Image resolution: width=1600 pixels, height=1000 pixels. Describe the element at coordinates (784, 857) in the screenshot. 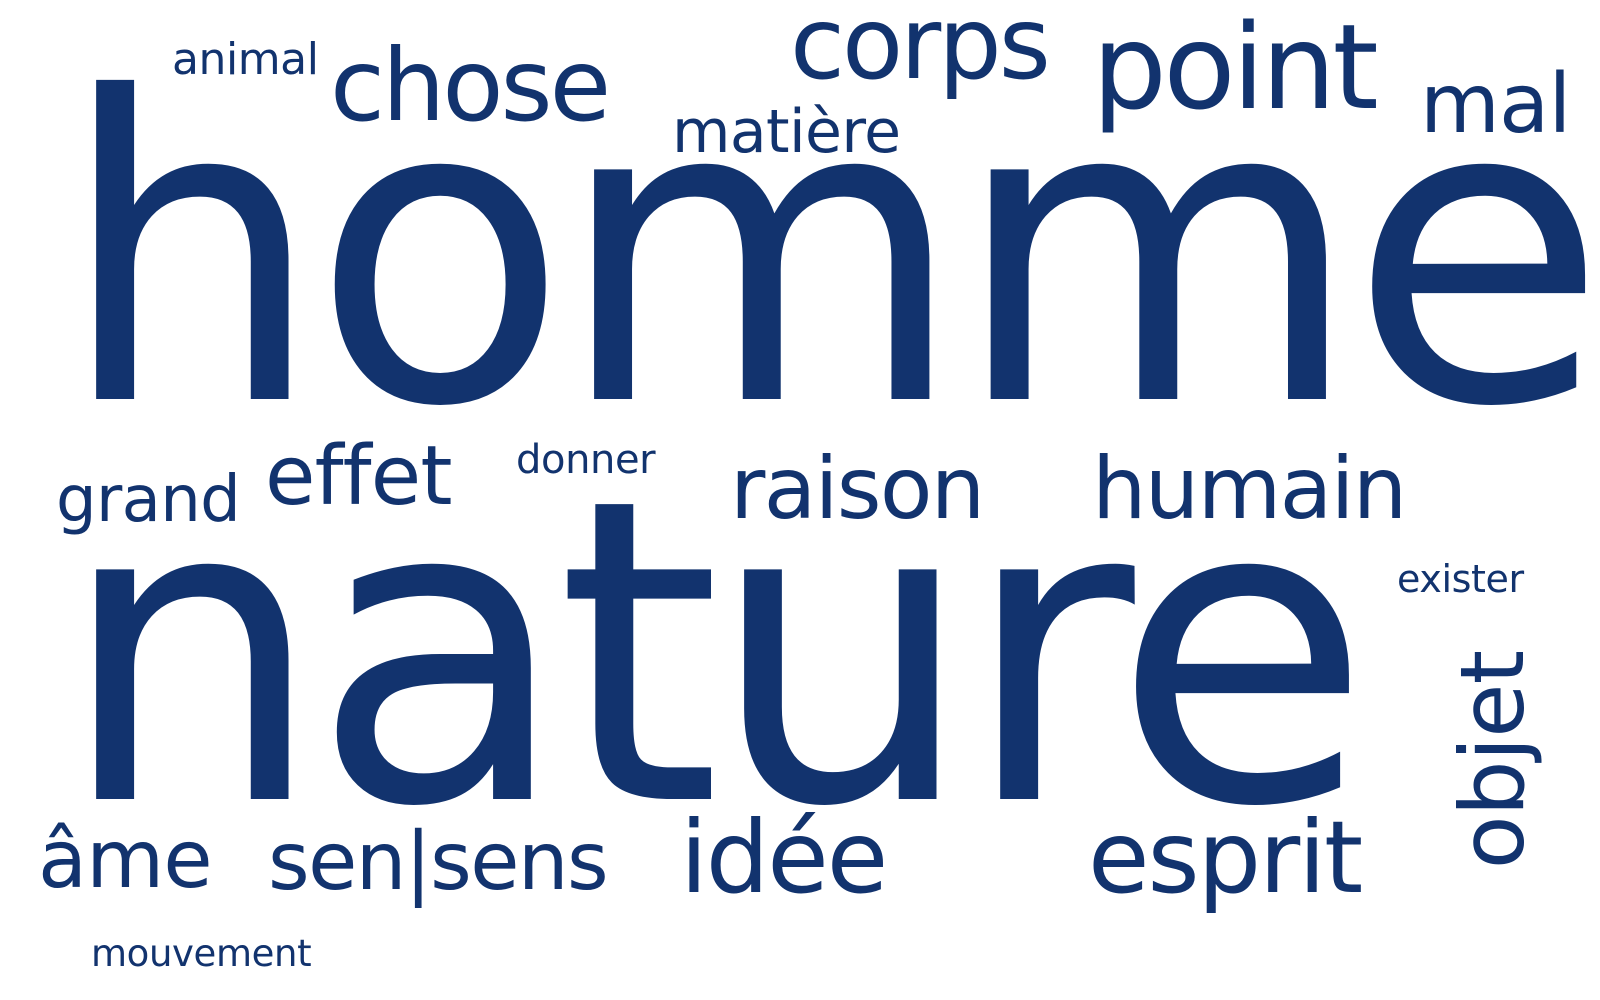

I see `word-idee: idée` at that location.